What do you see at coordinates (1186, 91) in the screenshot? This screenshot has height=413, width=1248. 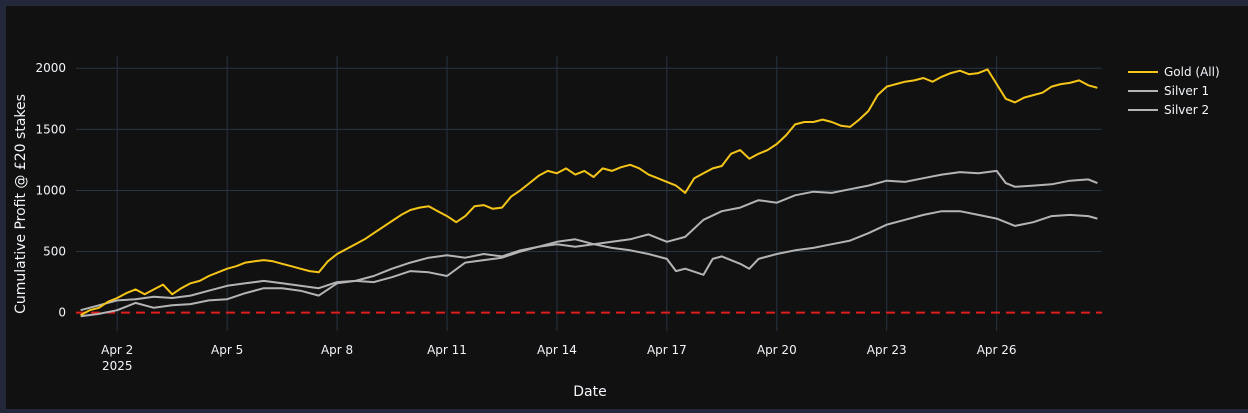 I see `legend-label-silver-1: Silver 1` at bounding box center [1186, 91].